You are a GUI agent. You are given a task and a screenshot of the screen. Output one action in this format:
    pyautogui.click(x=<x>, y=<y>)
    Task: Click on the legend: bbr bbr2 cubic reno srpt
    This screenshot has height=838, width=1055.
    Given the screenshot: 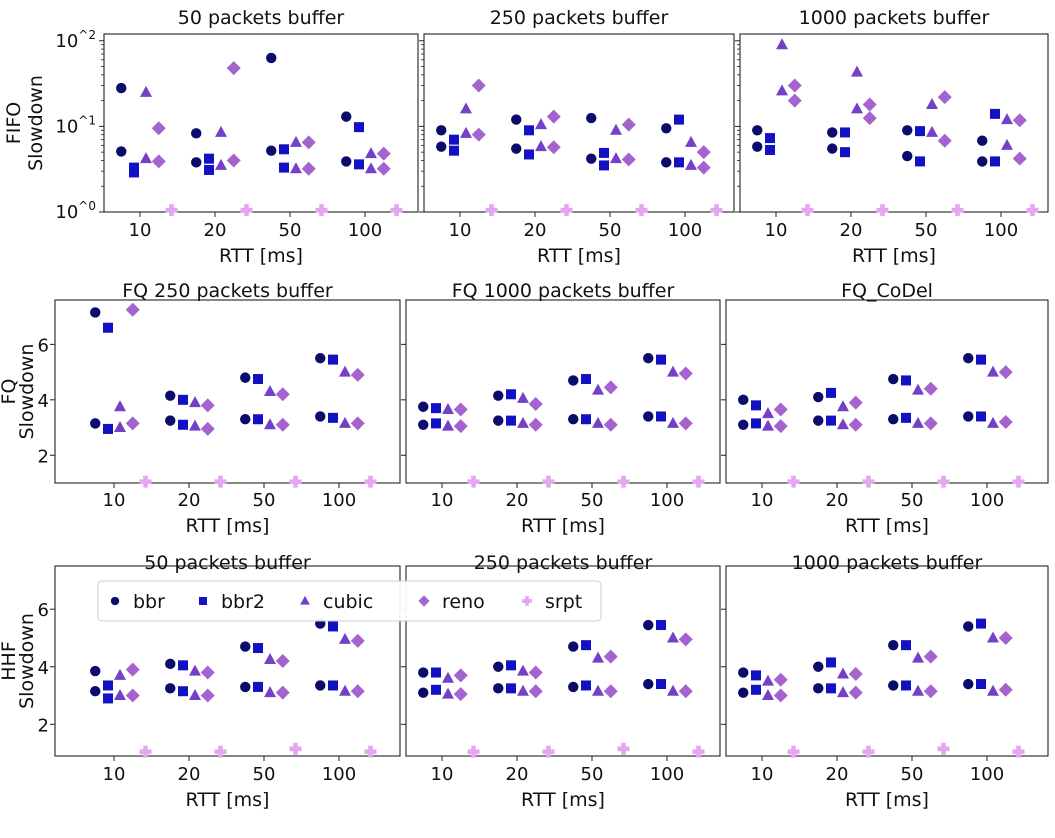 What is the action you would take?
    pyautogui.click(x=349, y=601)
    